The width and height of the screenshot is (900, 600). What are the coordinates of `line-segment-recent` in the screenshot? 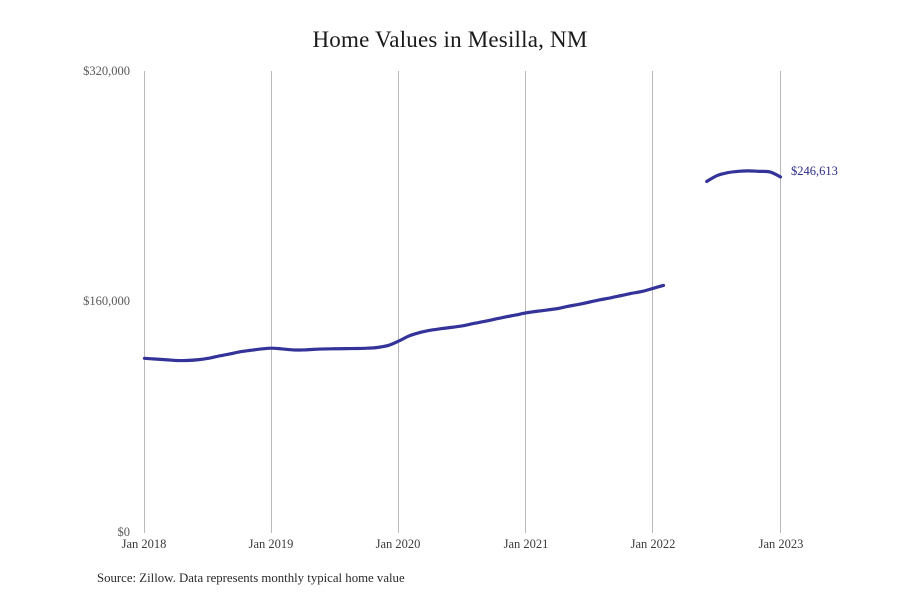 It's located at (744, 176).